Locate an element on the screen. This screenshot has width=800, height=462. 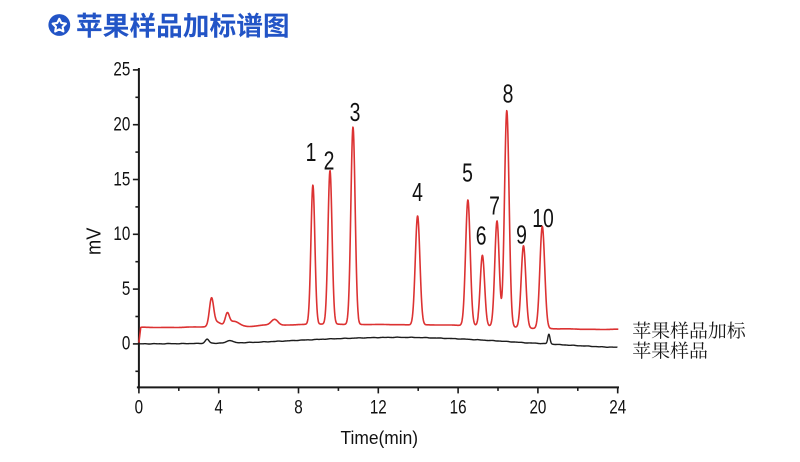
svg-text: 3 is located at coordinates (355, 112).